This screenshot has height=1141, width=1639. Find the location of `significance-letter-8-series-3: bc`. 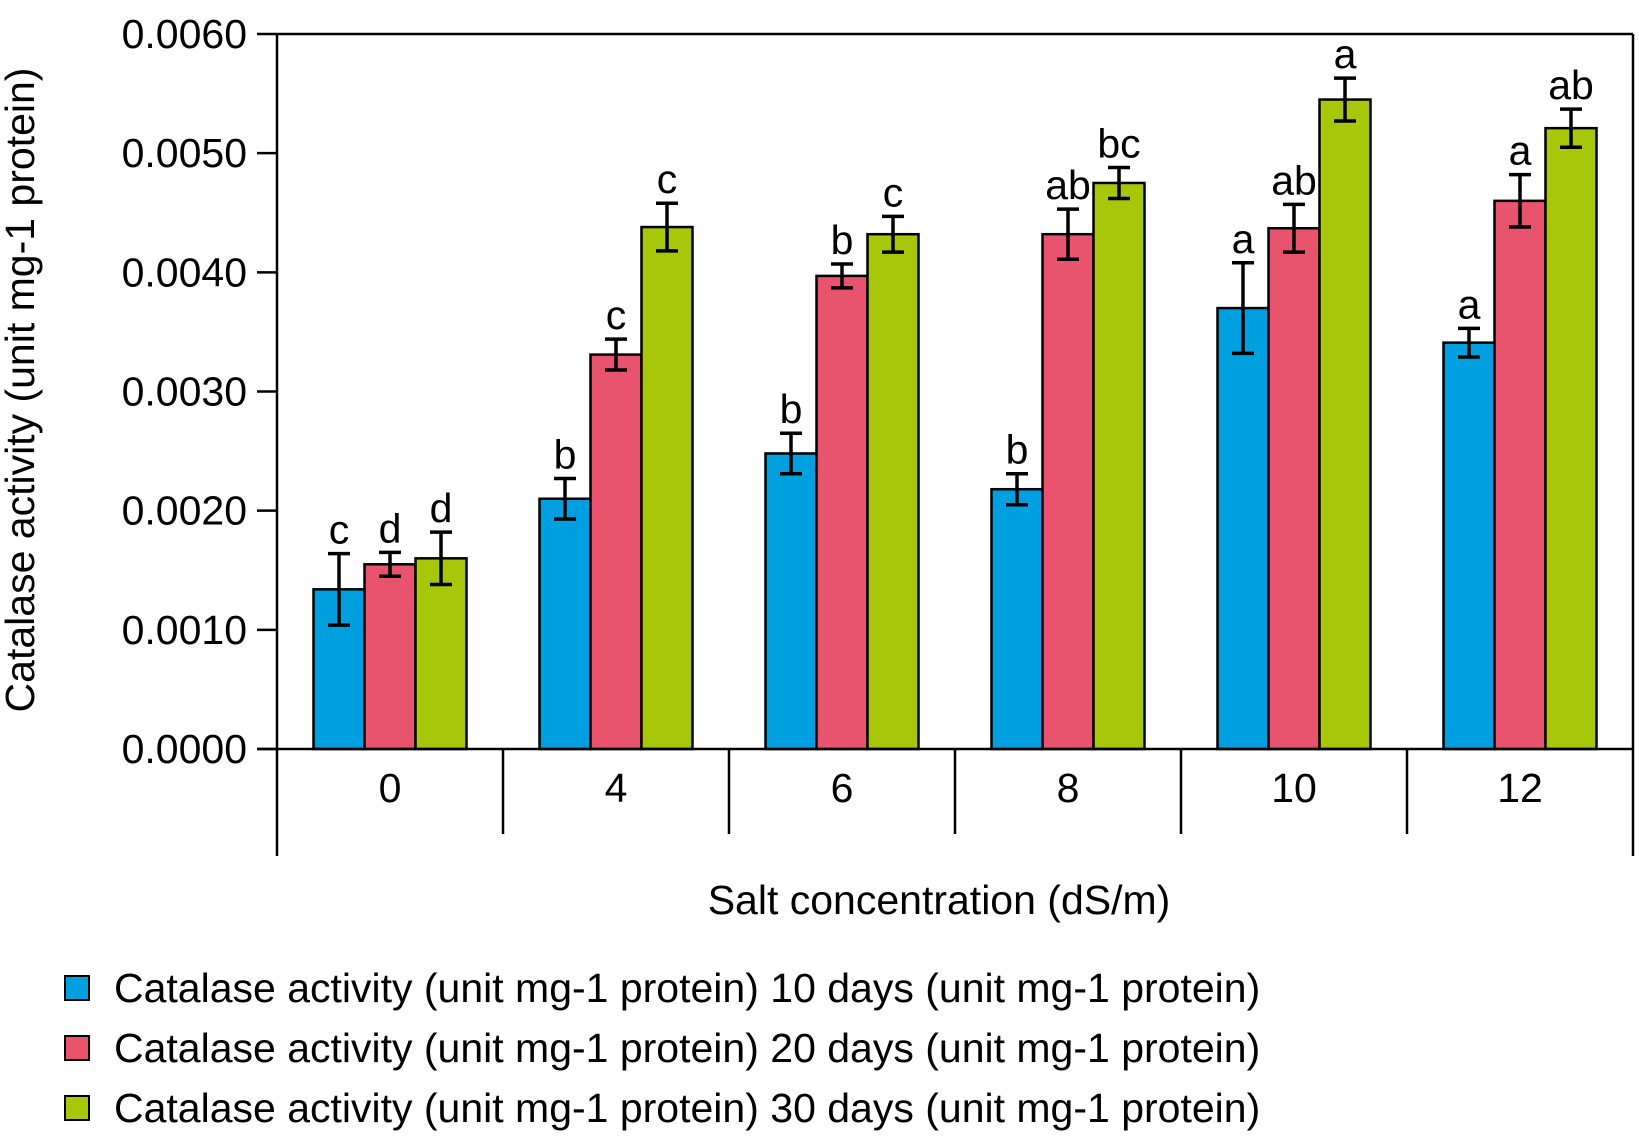

significance-letter-8-series-3: bc is located at coordinates (1118, 143).